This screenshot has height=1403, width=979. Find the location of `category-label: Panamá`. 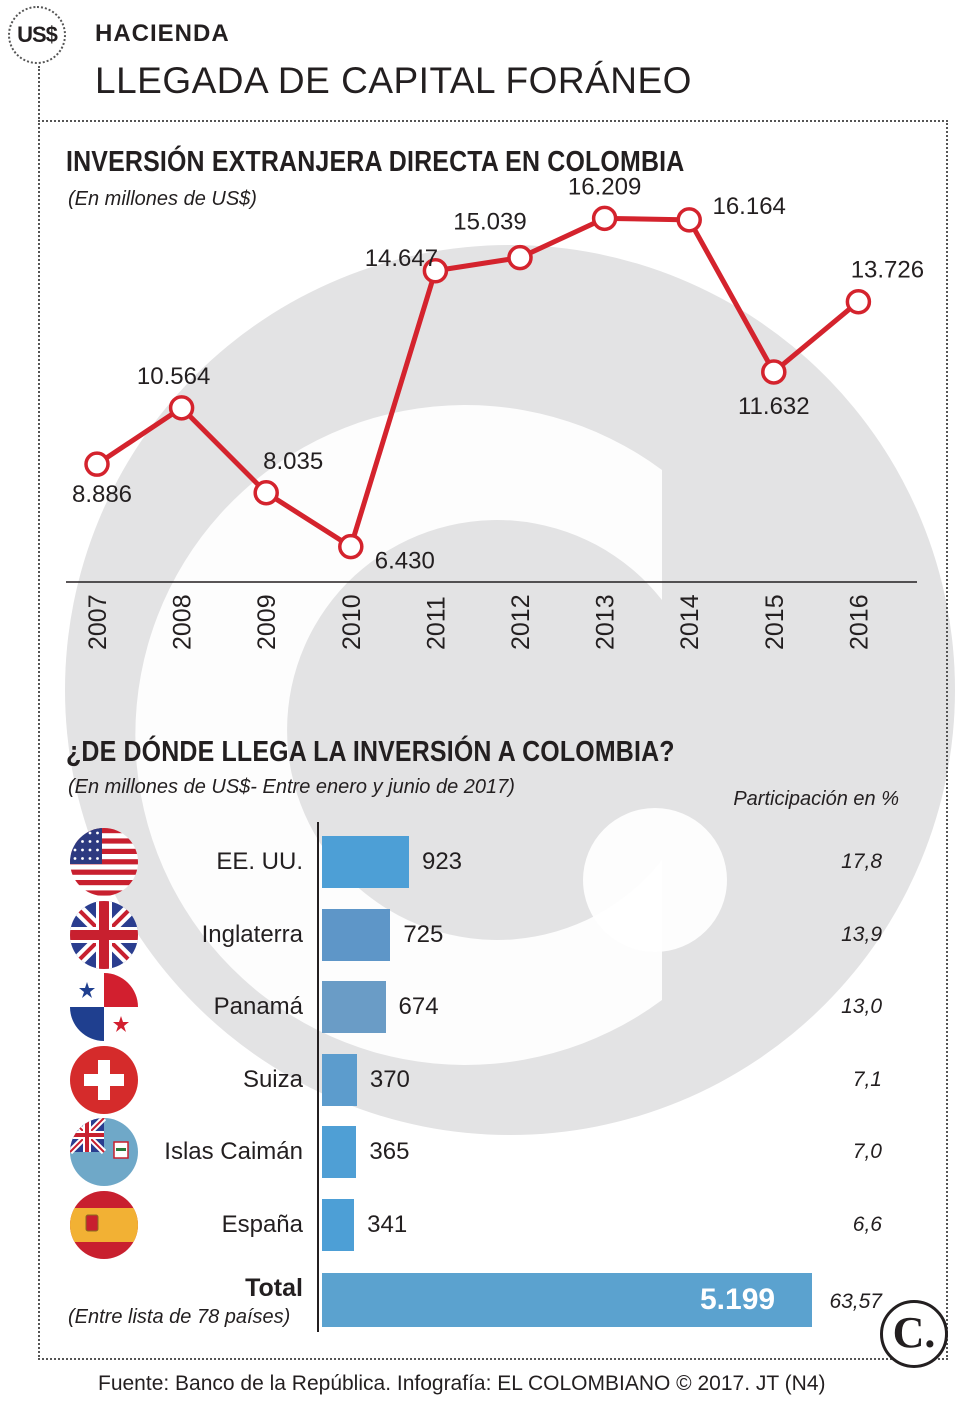

category-label: Panamá is located at coordinates (258, 1006).